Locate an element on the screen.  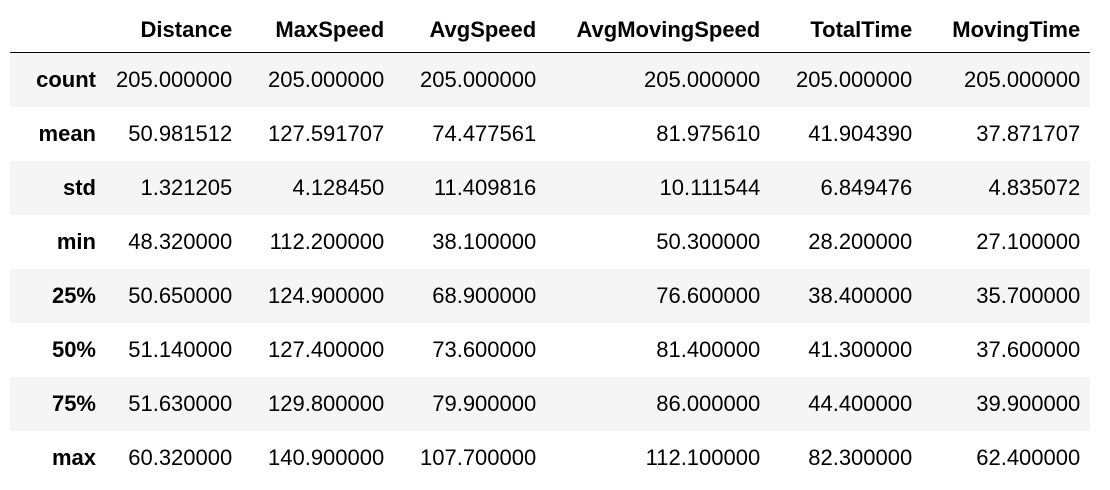
table-cell: 62.400000 is located at coordinates (1028, 457).